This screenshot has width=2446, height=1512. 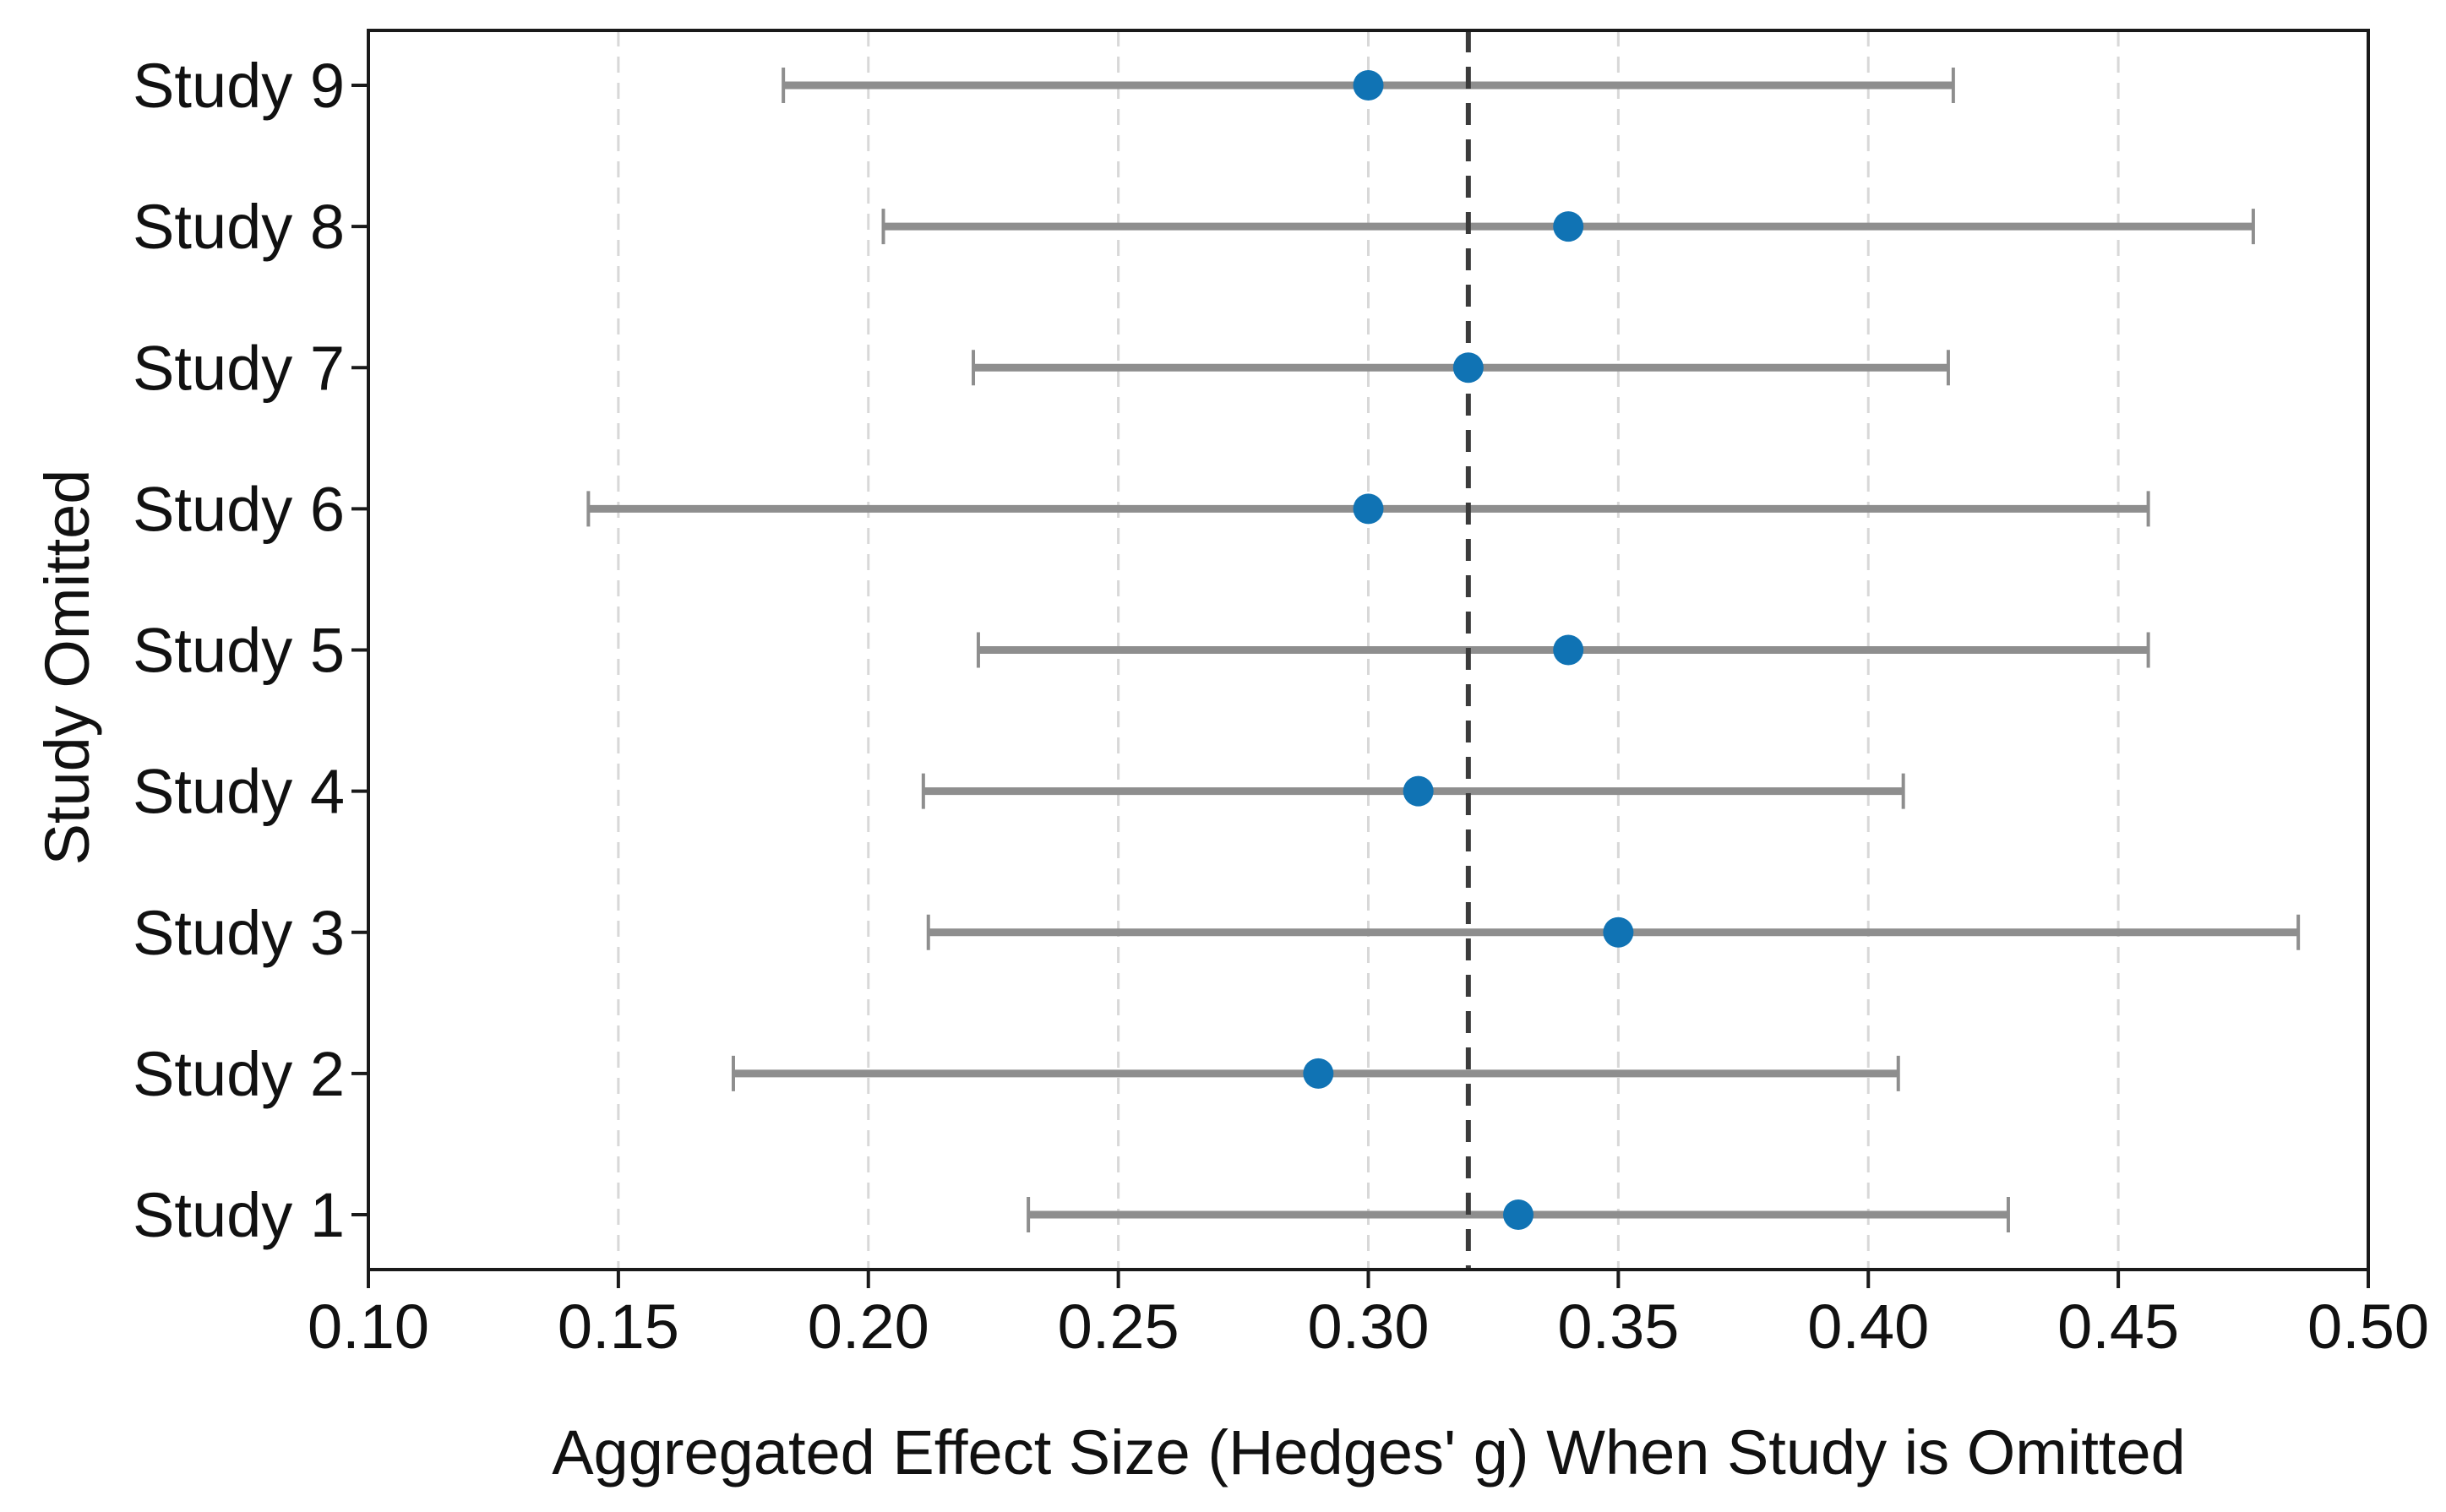 I want to click on y-tick-label-study-7: Study 7, so click(x=239, y=368).